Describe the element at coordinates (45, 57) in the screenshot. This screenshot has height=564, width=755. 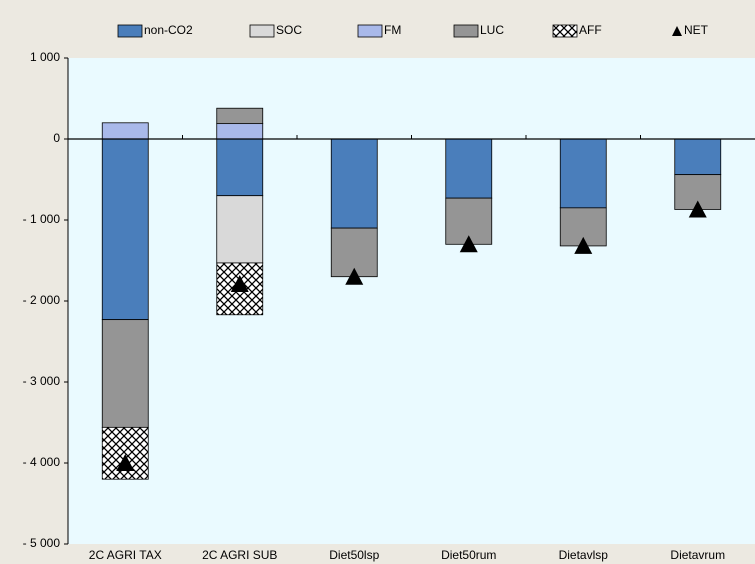
I see `y-tick-label: 1 000` at that location.